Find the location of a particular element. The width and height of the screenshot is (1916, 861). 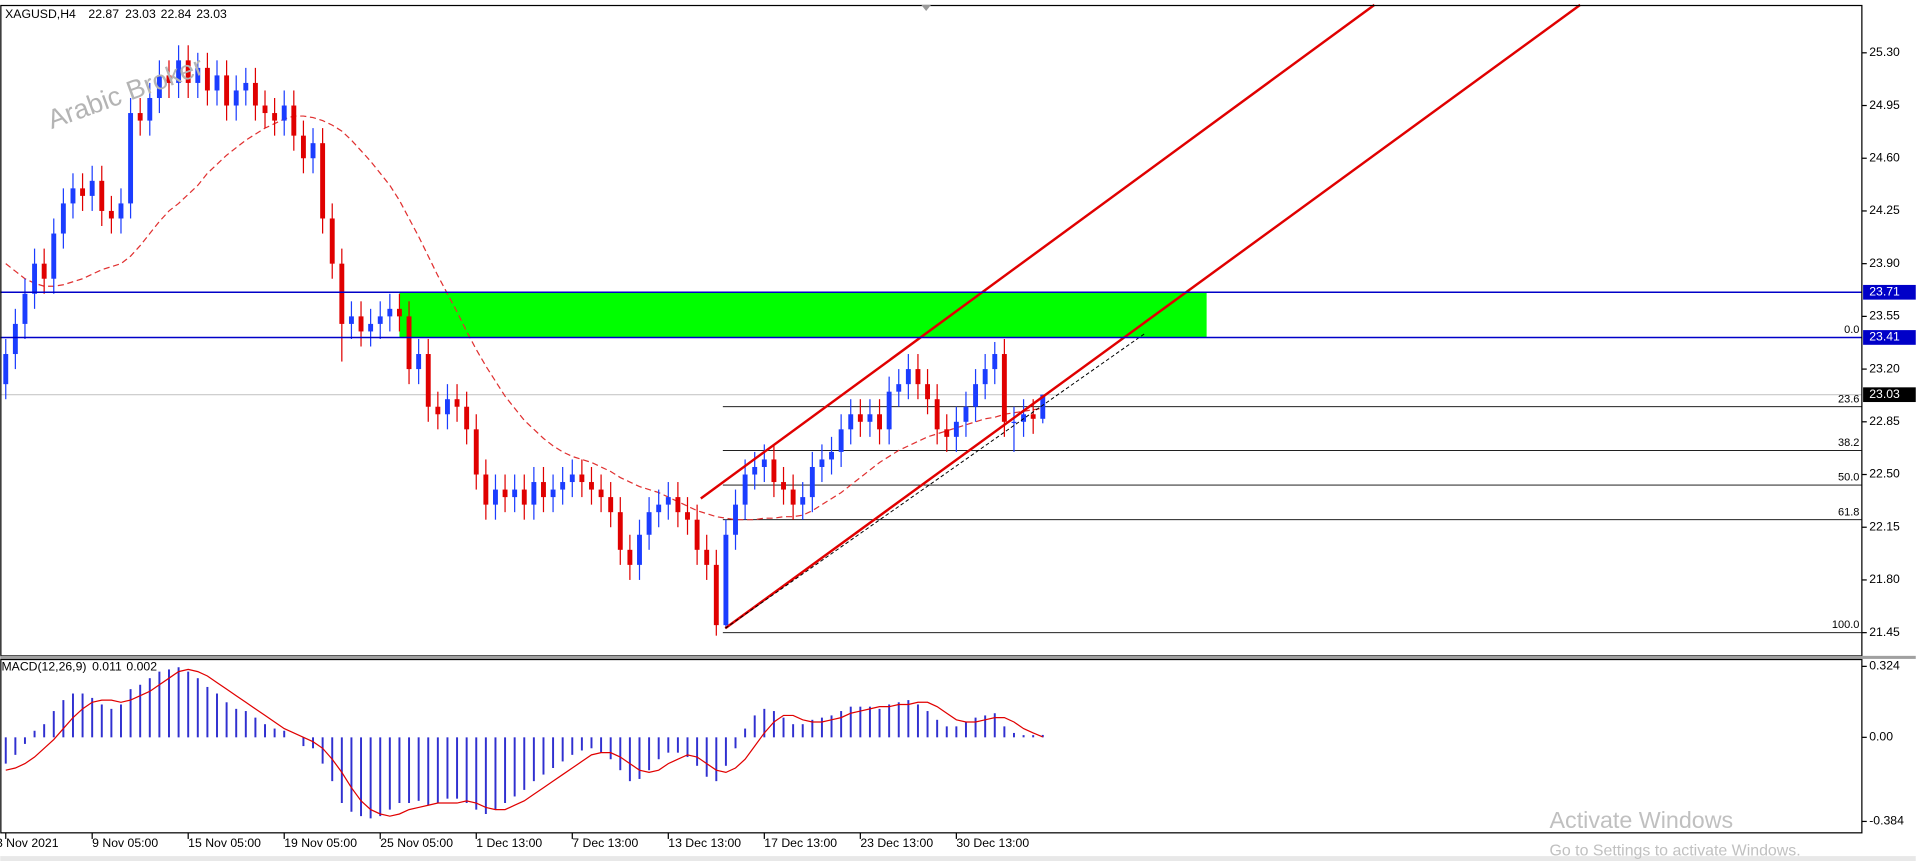

x-tick-label: 30 Dec 13:00 is located at coordinates (992, 843).